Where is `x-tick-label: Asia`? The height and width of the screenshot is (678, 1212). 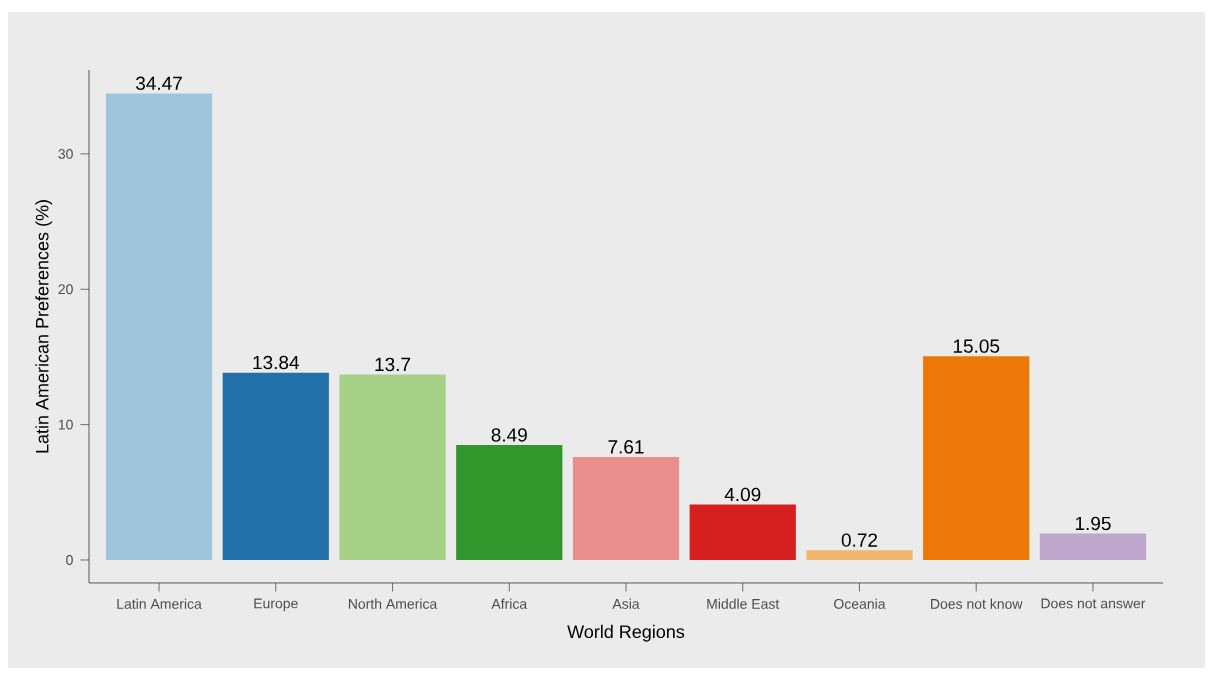 x-tick-label: Asia is located at coordinates (626, 603).